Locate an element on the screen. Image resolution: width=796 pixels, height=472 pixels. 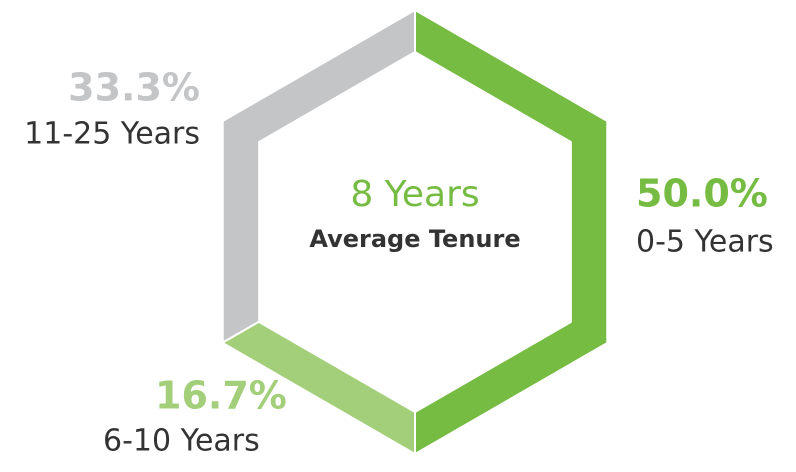
value-label: 50.0% is located at coordinates (702, 194).